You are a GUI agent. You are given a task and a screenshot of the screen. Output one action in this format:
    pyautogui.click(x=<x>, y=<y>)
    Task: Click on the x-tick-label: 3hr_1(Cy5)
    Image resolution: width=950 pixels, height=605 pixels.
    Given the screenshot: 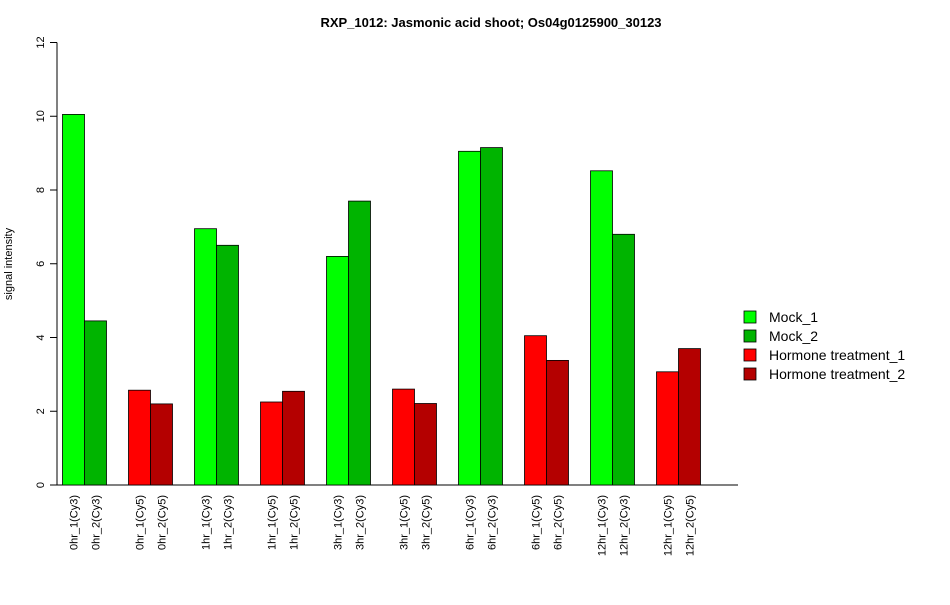 What is the action you would take?
    pyautogui.click(x=404, y=522)
    